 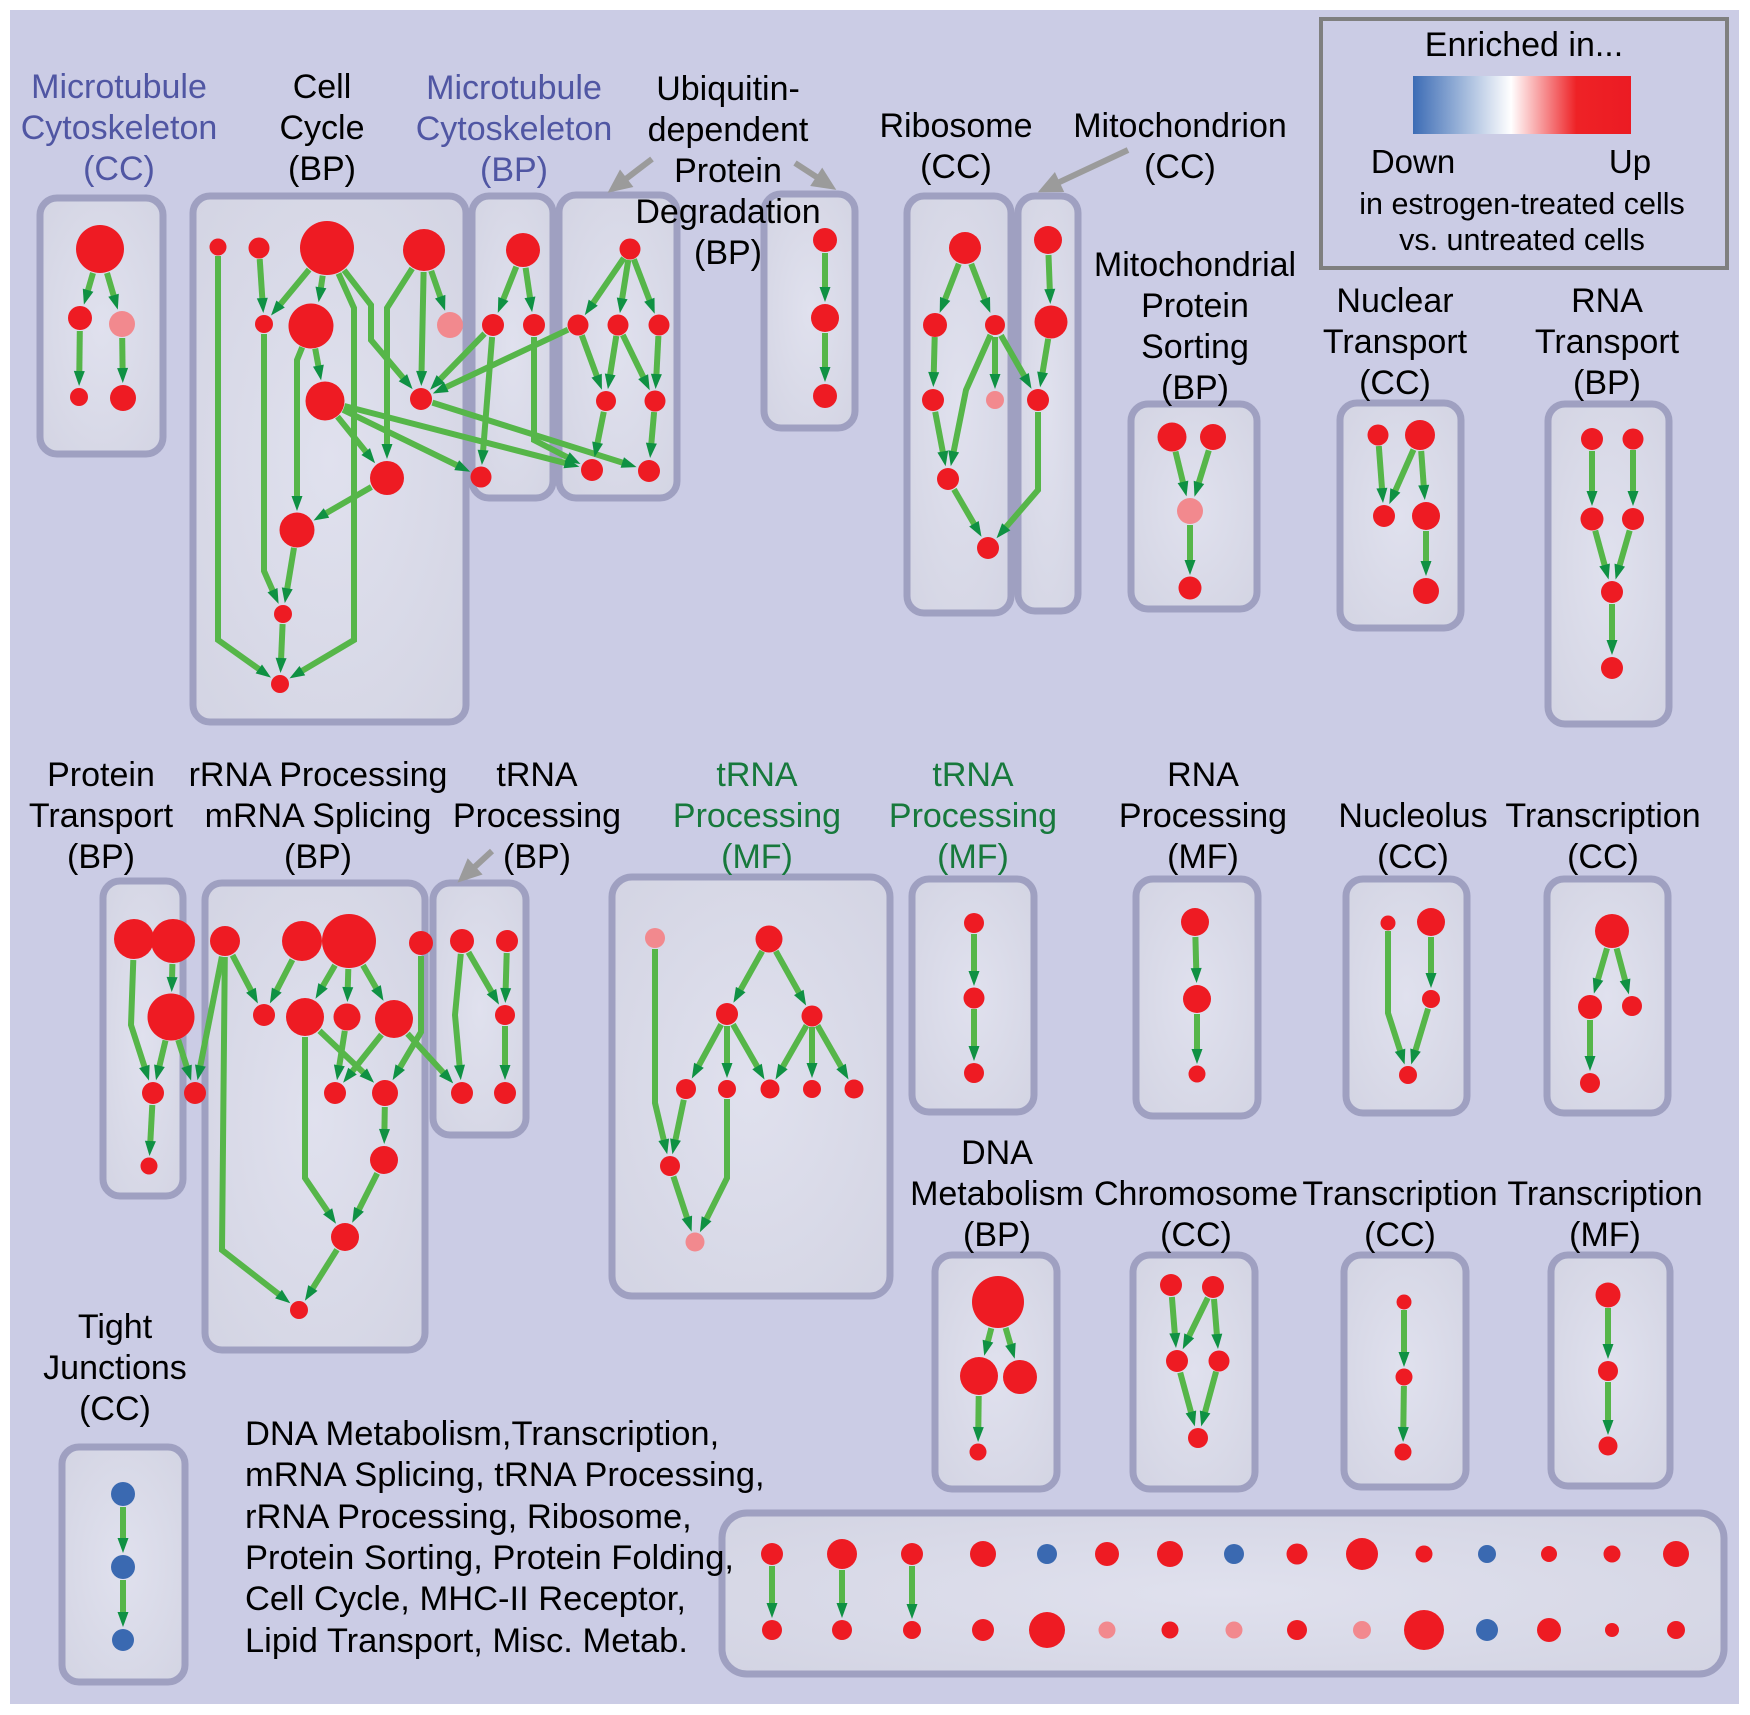 What do you see at coordinates (1522, 204) in the screenshot?
I see `svg-text: in estrogen-treated cells` at bounding box center [1522, 204].